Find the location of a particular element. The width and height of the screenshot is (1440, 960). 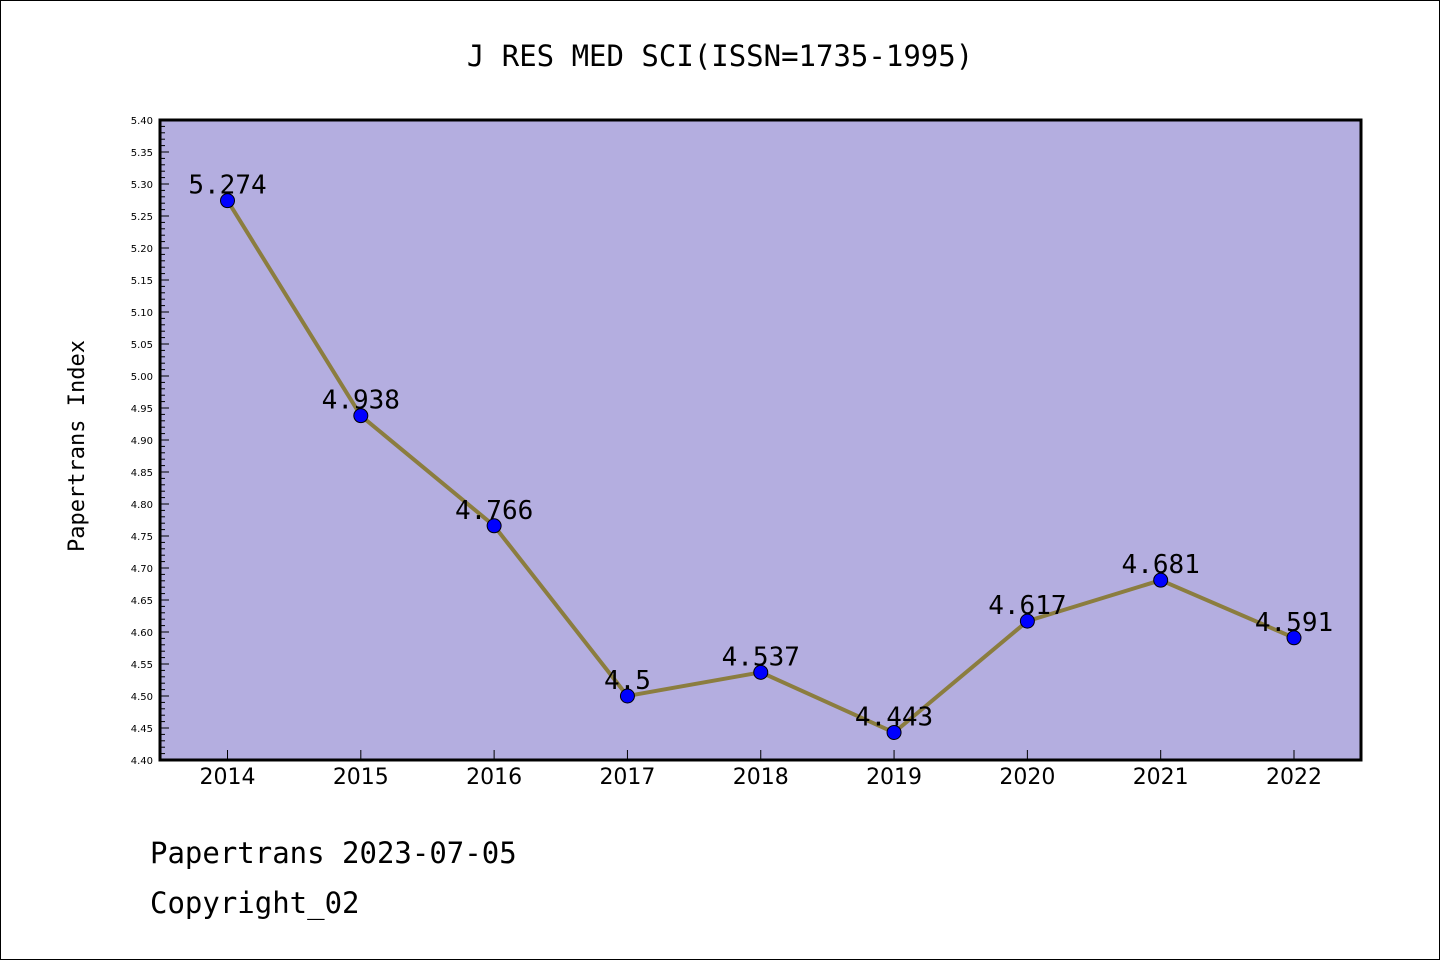

y-tick-label: 5.35 is located at coordinates (142, 153).